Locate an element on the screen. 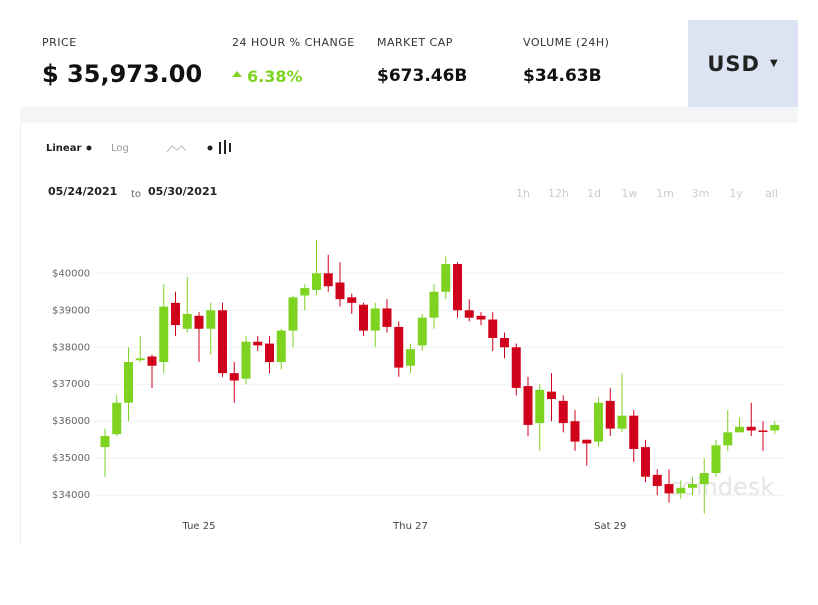  divider is located at coordinates (409, 115).